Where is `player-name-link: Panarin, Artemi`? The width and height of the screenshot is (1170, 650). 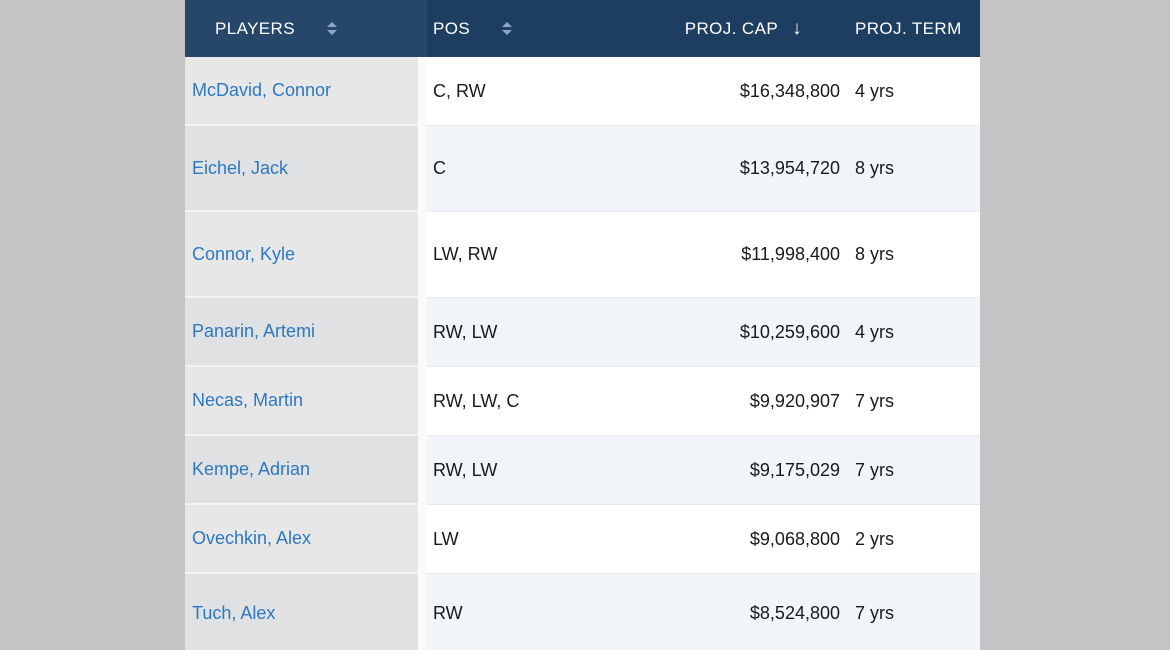 player-name-link: Panarin, Artemi is located at coordinates (301, 332).